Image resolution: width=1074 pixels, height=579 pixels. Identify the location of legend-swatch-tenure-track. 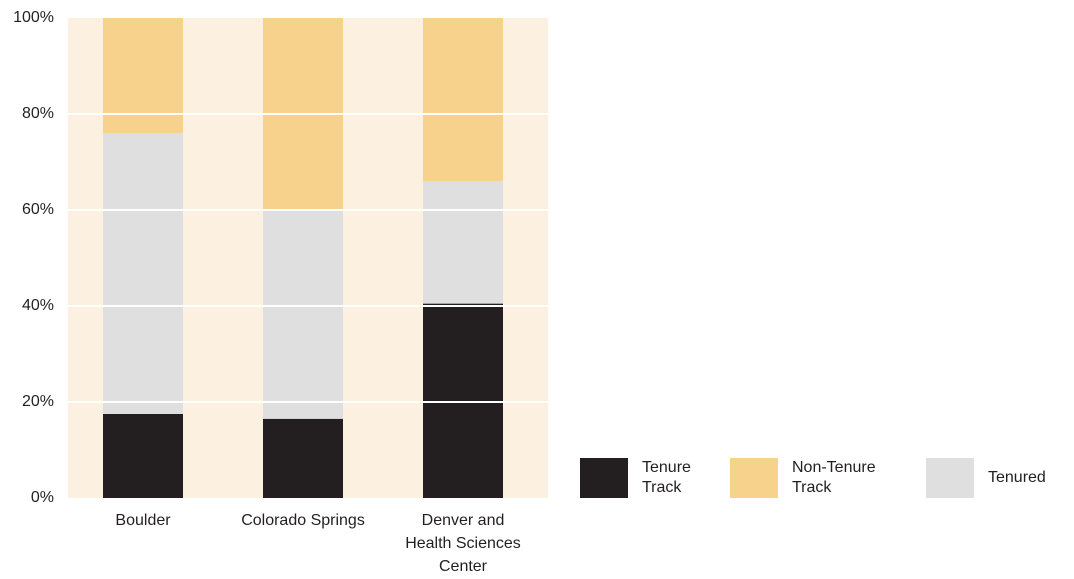
(604, 478).